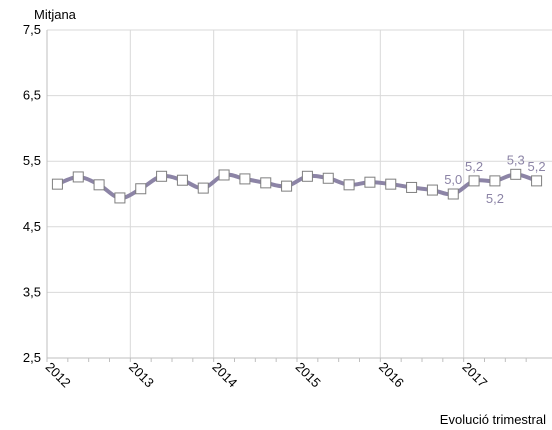 Image resolution: width=552 pixels, height=430 pixels. What do you see at coordinates (32, 291) in the screenshot?
I see `y-tick-label: 3,5` at bounding box center [32, 291].